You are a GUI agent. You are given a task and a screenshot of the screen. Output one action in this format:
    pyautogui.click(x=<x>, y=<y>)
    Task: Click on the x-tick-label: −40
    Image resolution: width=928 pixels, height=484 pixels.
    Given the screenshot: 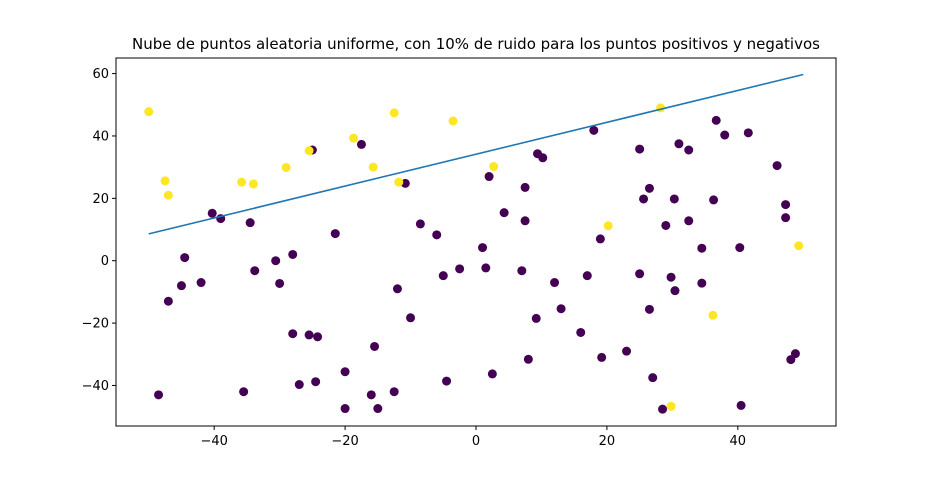 What is the action you would take?
    pyautogui.click(x=213, y=441)
    